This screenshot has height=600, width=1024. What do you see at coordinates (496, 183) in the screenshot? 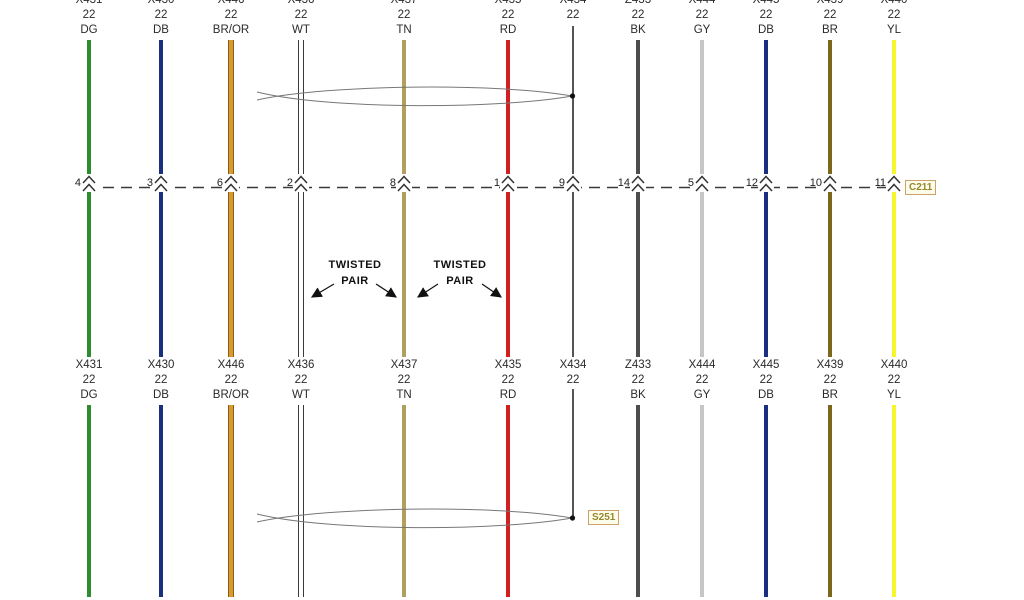
I see `pin-number-X435: 1` at bounding box center [496, 183].